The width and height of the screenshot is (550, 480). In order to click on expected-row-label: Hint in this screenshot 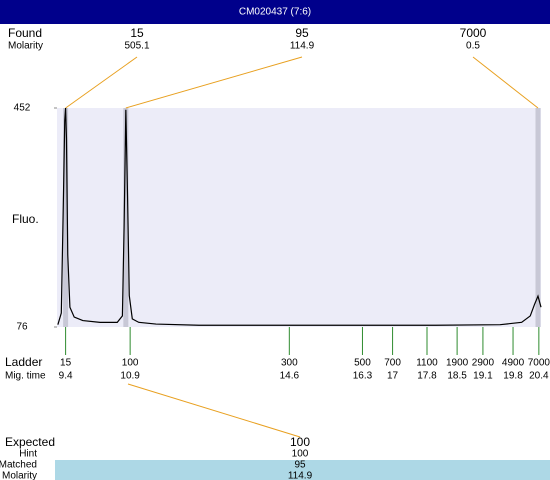, I will do `click(28, 454)`.